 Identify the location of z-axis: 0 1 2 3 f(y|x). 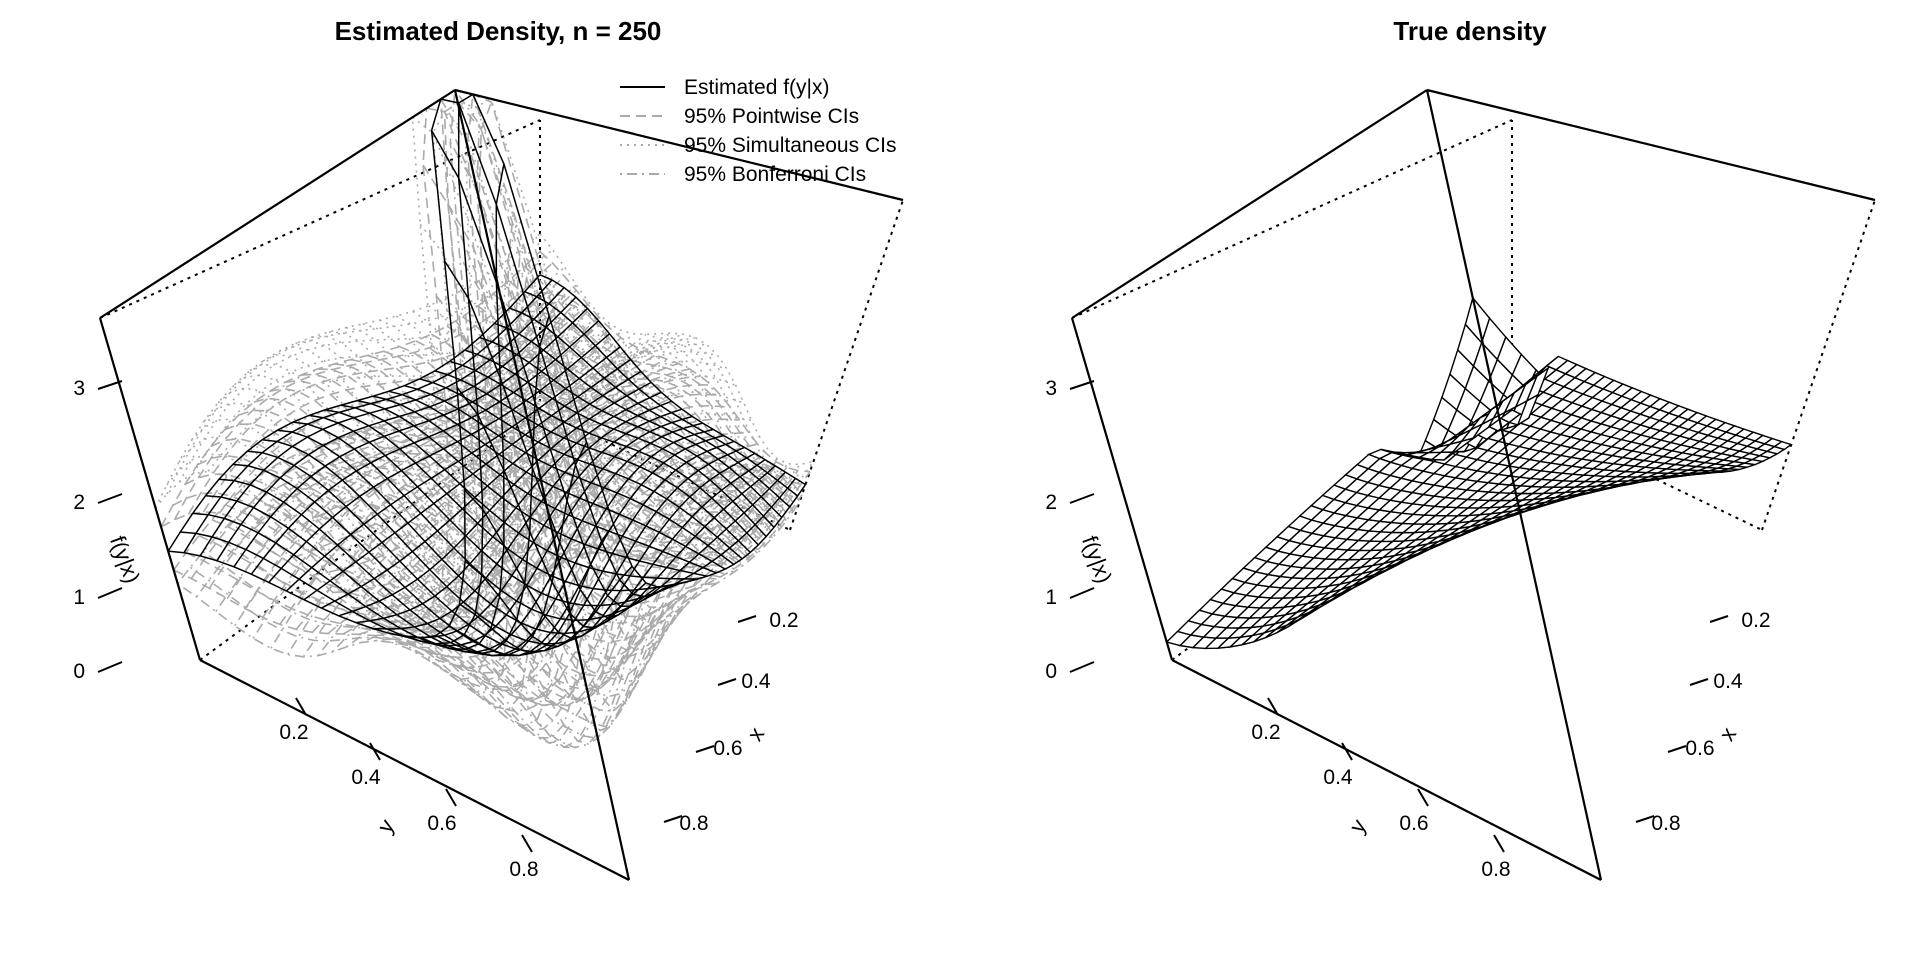
(109, 530).